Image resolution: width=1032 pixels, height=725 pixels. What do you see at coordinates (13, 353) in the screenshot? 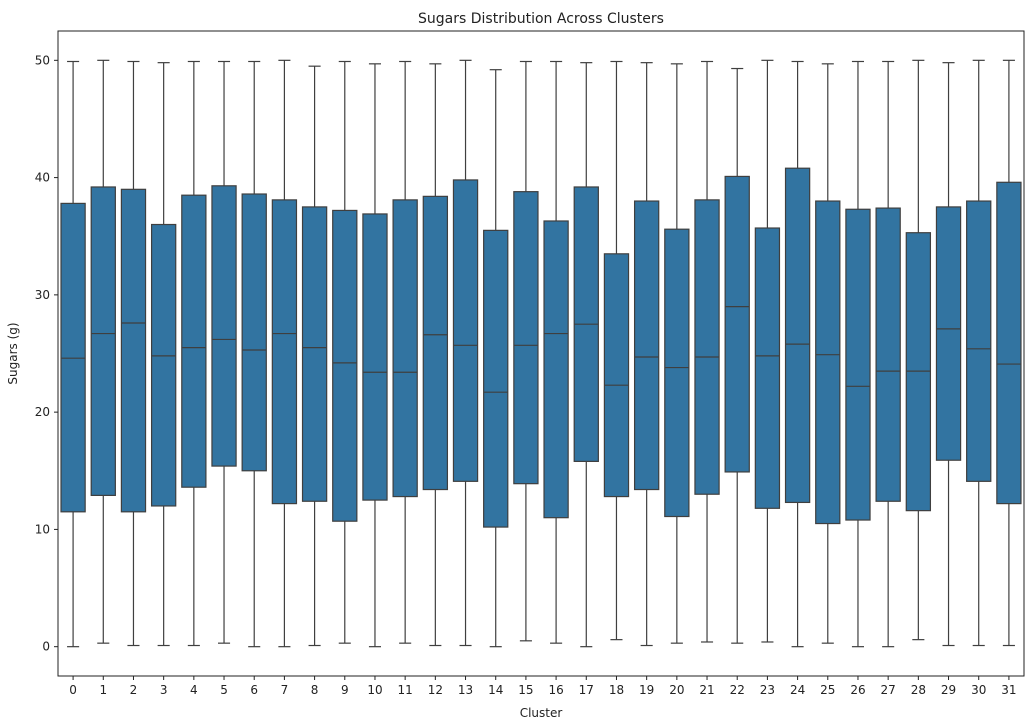
I see `y-axis-label: Sugars (g)` at bounding box center [13, 353].